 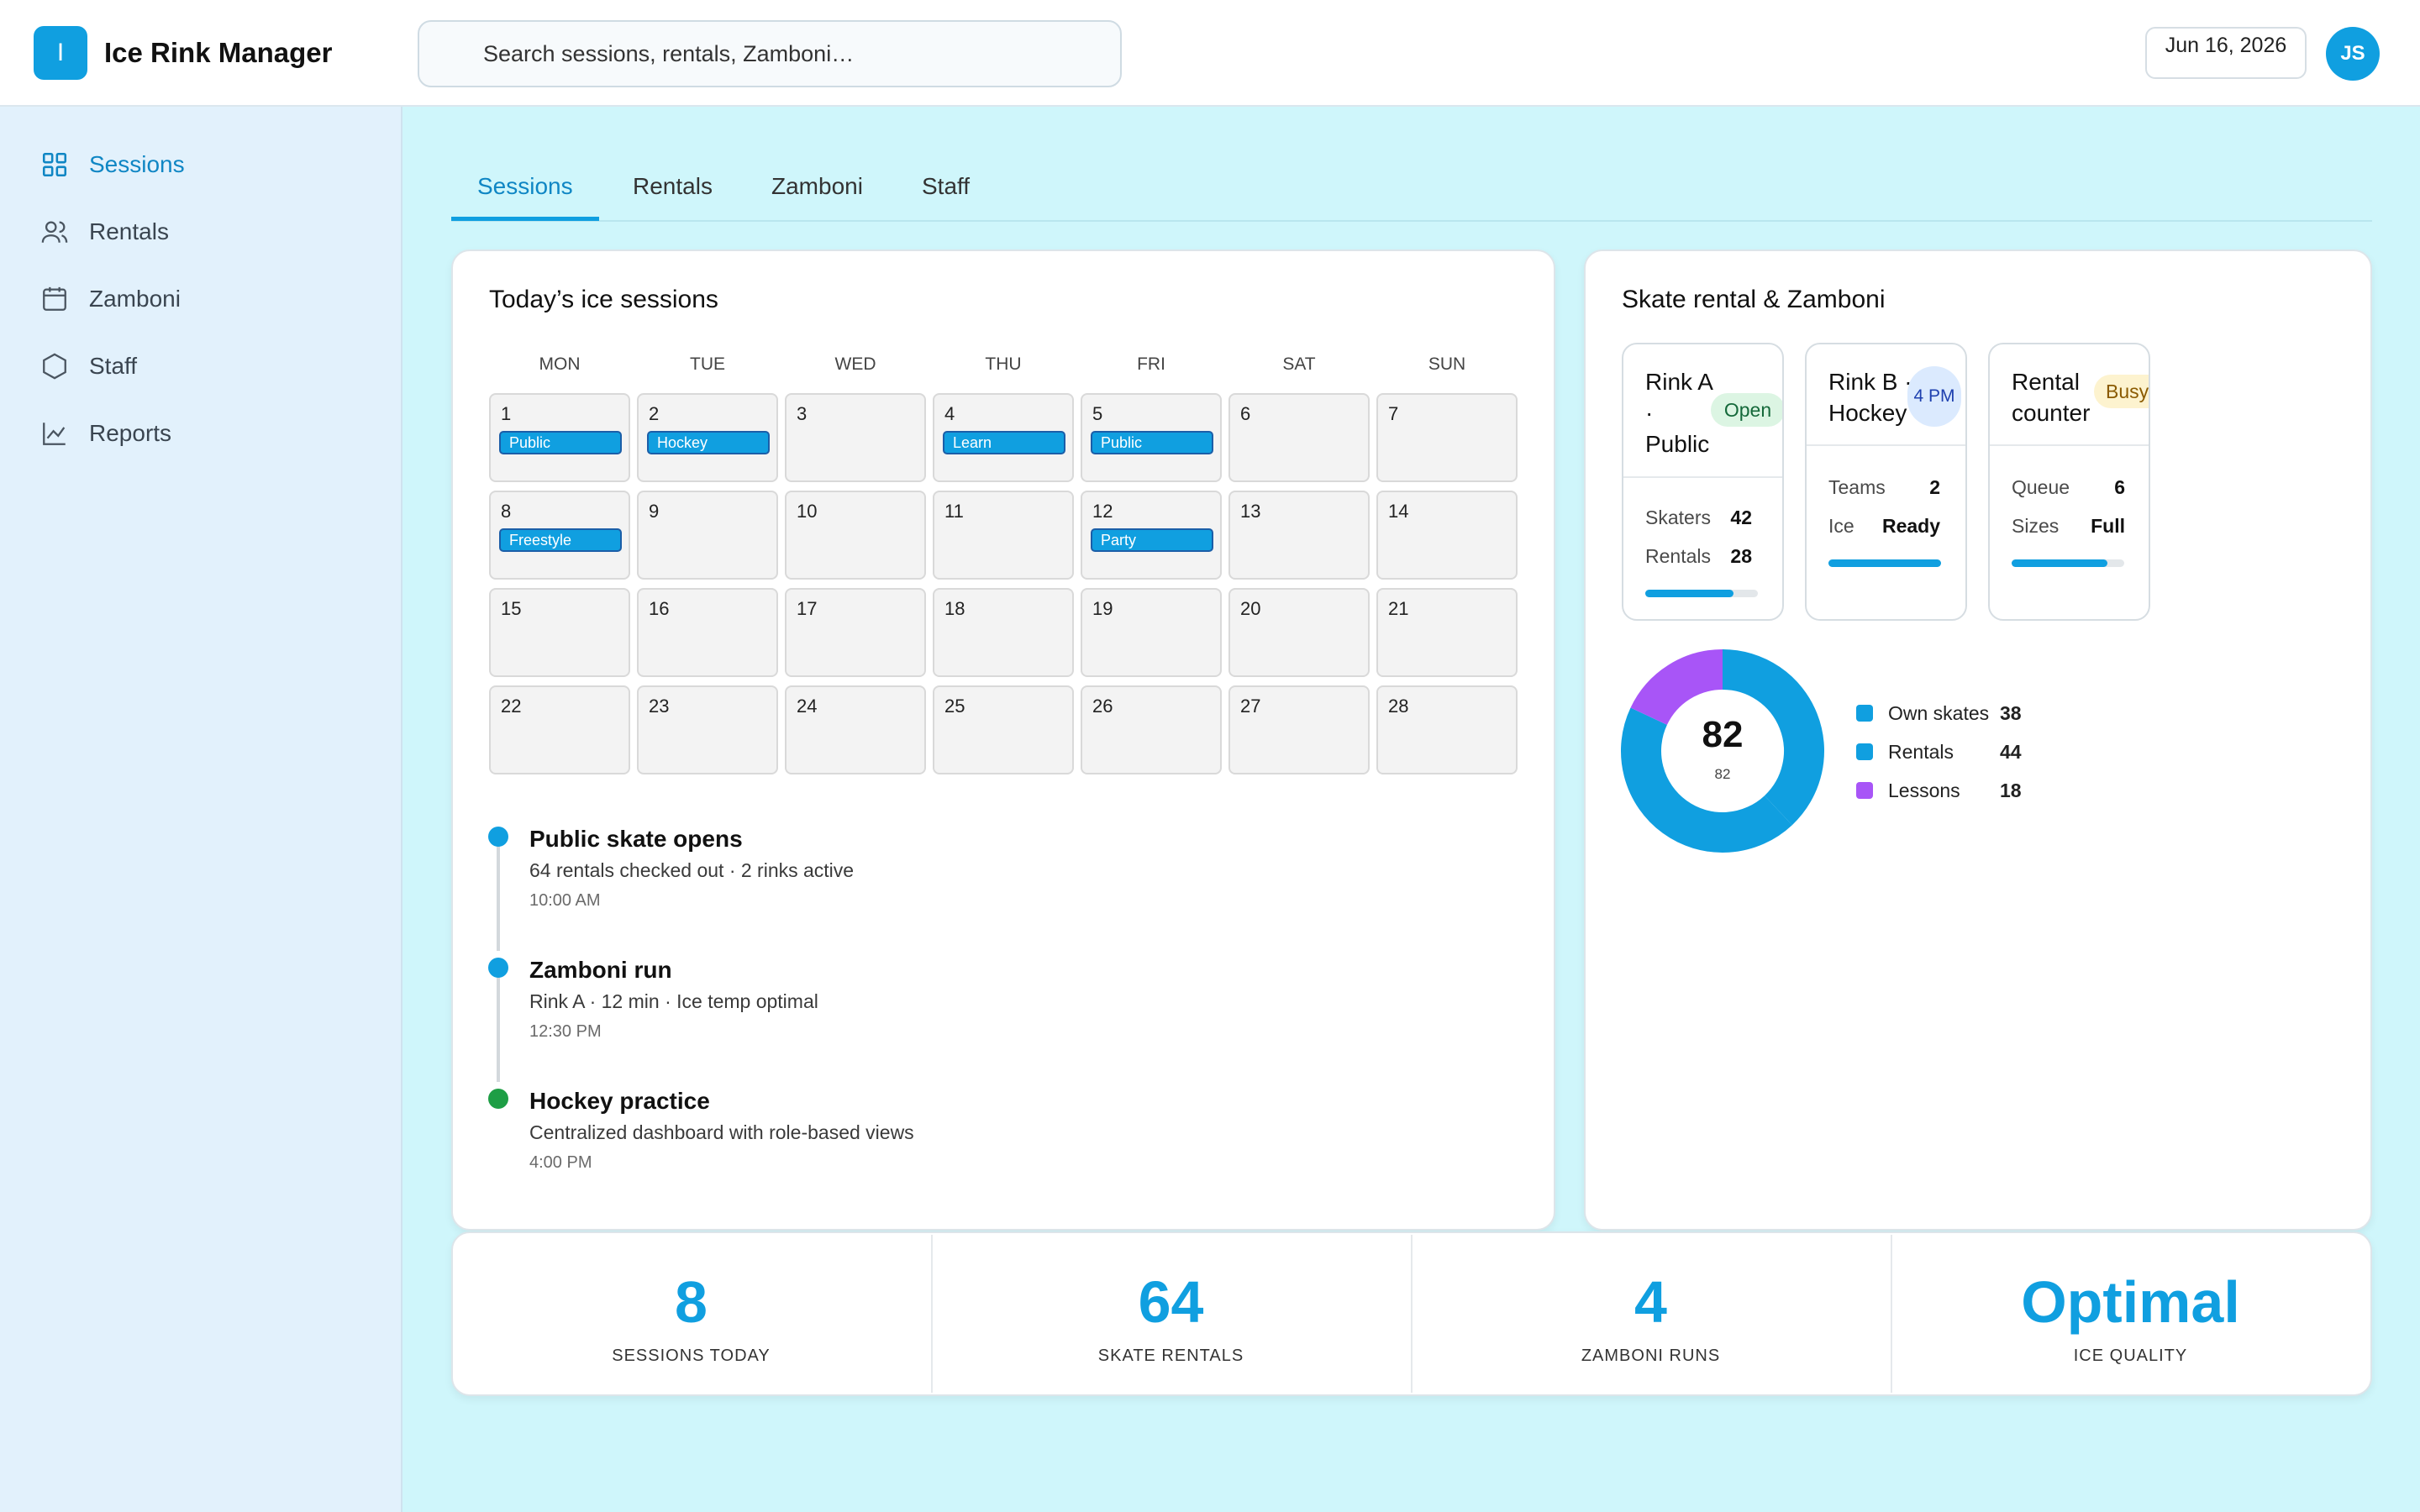 I want to click on stat-label: ZAMBONI RUNS, so click(x=1651, y=1356).